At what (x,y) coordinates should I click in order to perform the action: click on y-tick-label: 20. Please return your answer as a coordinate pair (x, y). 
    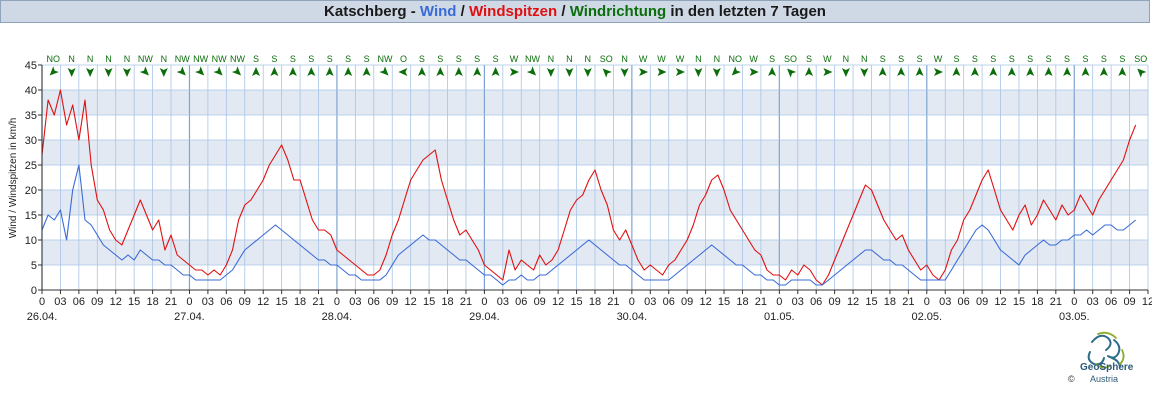
    Looking at the image, I should click on (31, 191).